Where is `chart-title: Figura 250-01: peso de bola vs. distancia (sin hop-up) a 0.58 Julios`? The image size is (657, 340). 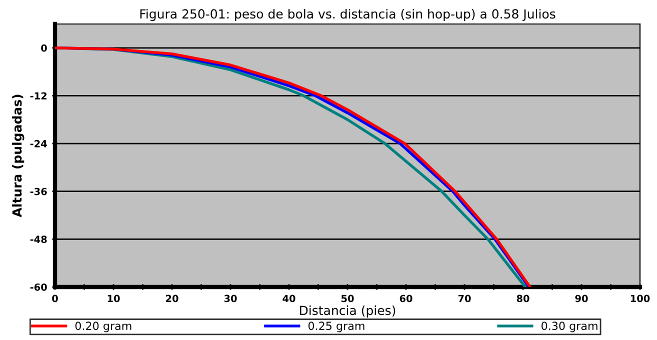
chart-title: Figura 250-01: peso de bola vs. distancia (sin hop-up) a 0.58 Julios is located at coordinates (348, 15).